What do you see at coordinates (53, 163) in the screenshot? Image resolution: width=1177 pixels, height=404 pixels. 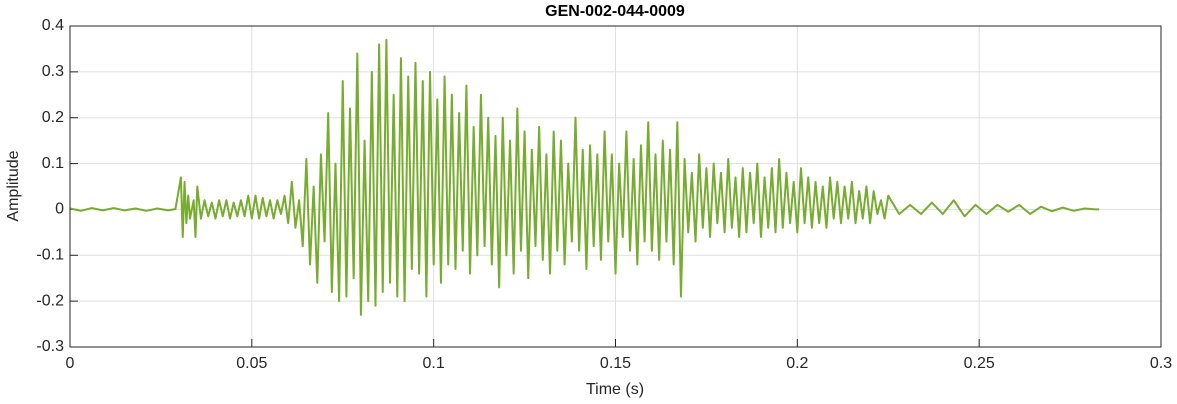 I see `y-tick-label: 0.1` at bounding box center [53, 163].